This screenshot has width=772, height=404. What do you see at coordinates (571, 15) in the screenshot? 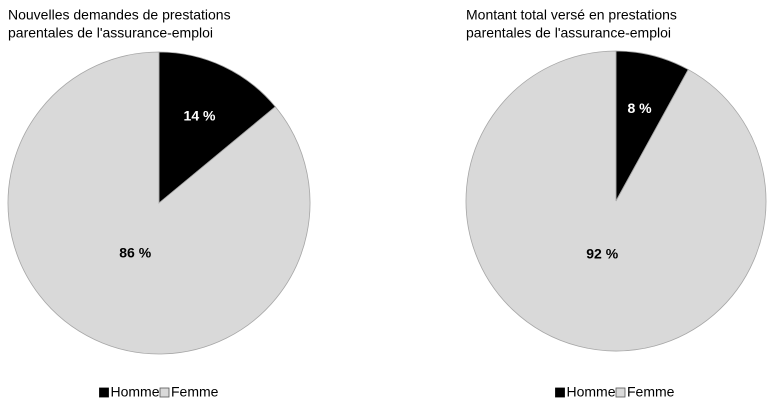
I see `chart-title: Montant total versé en prestations` at bounding box center [571, 15].